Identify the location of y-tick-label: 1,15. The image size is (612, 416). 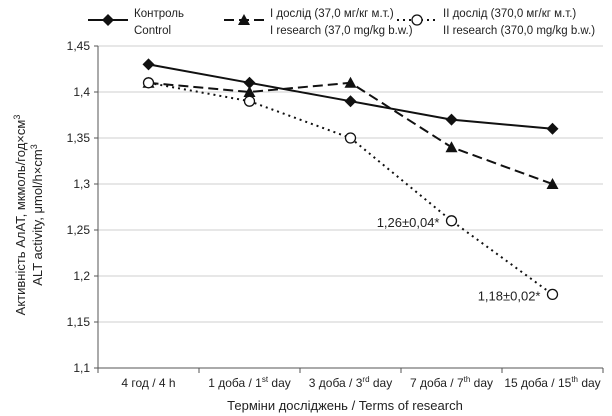
(79, 322).